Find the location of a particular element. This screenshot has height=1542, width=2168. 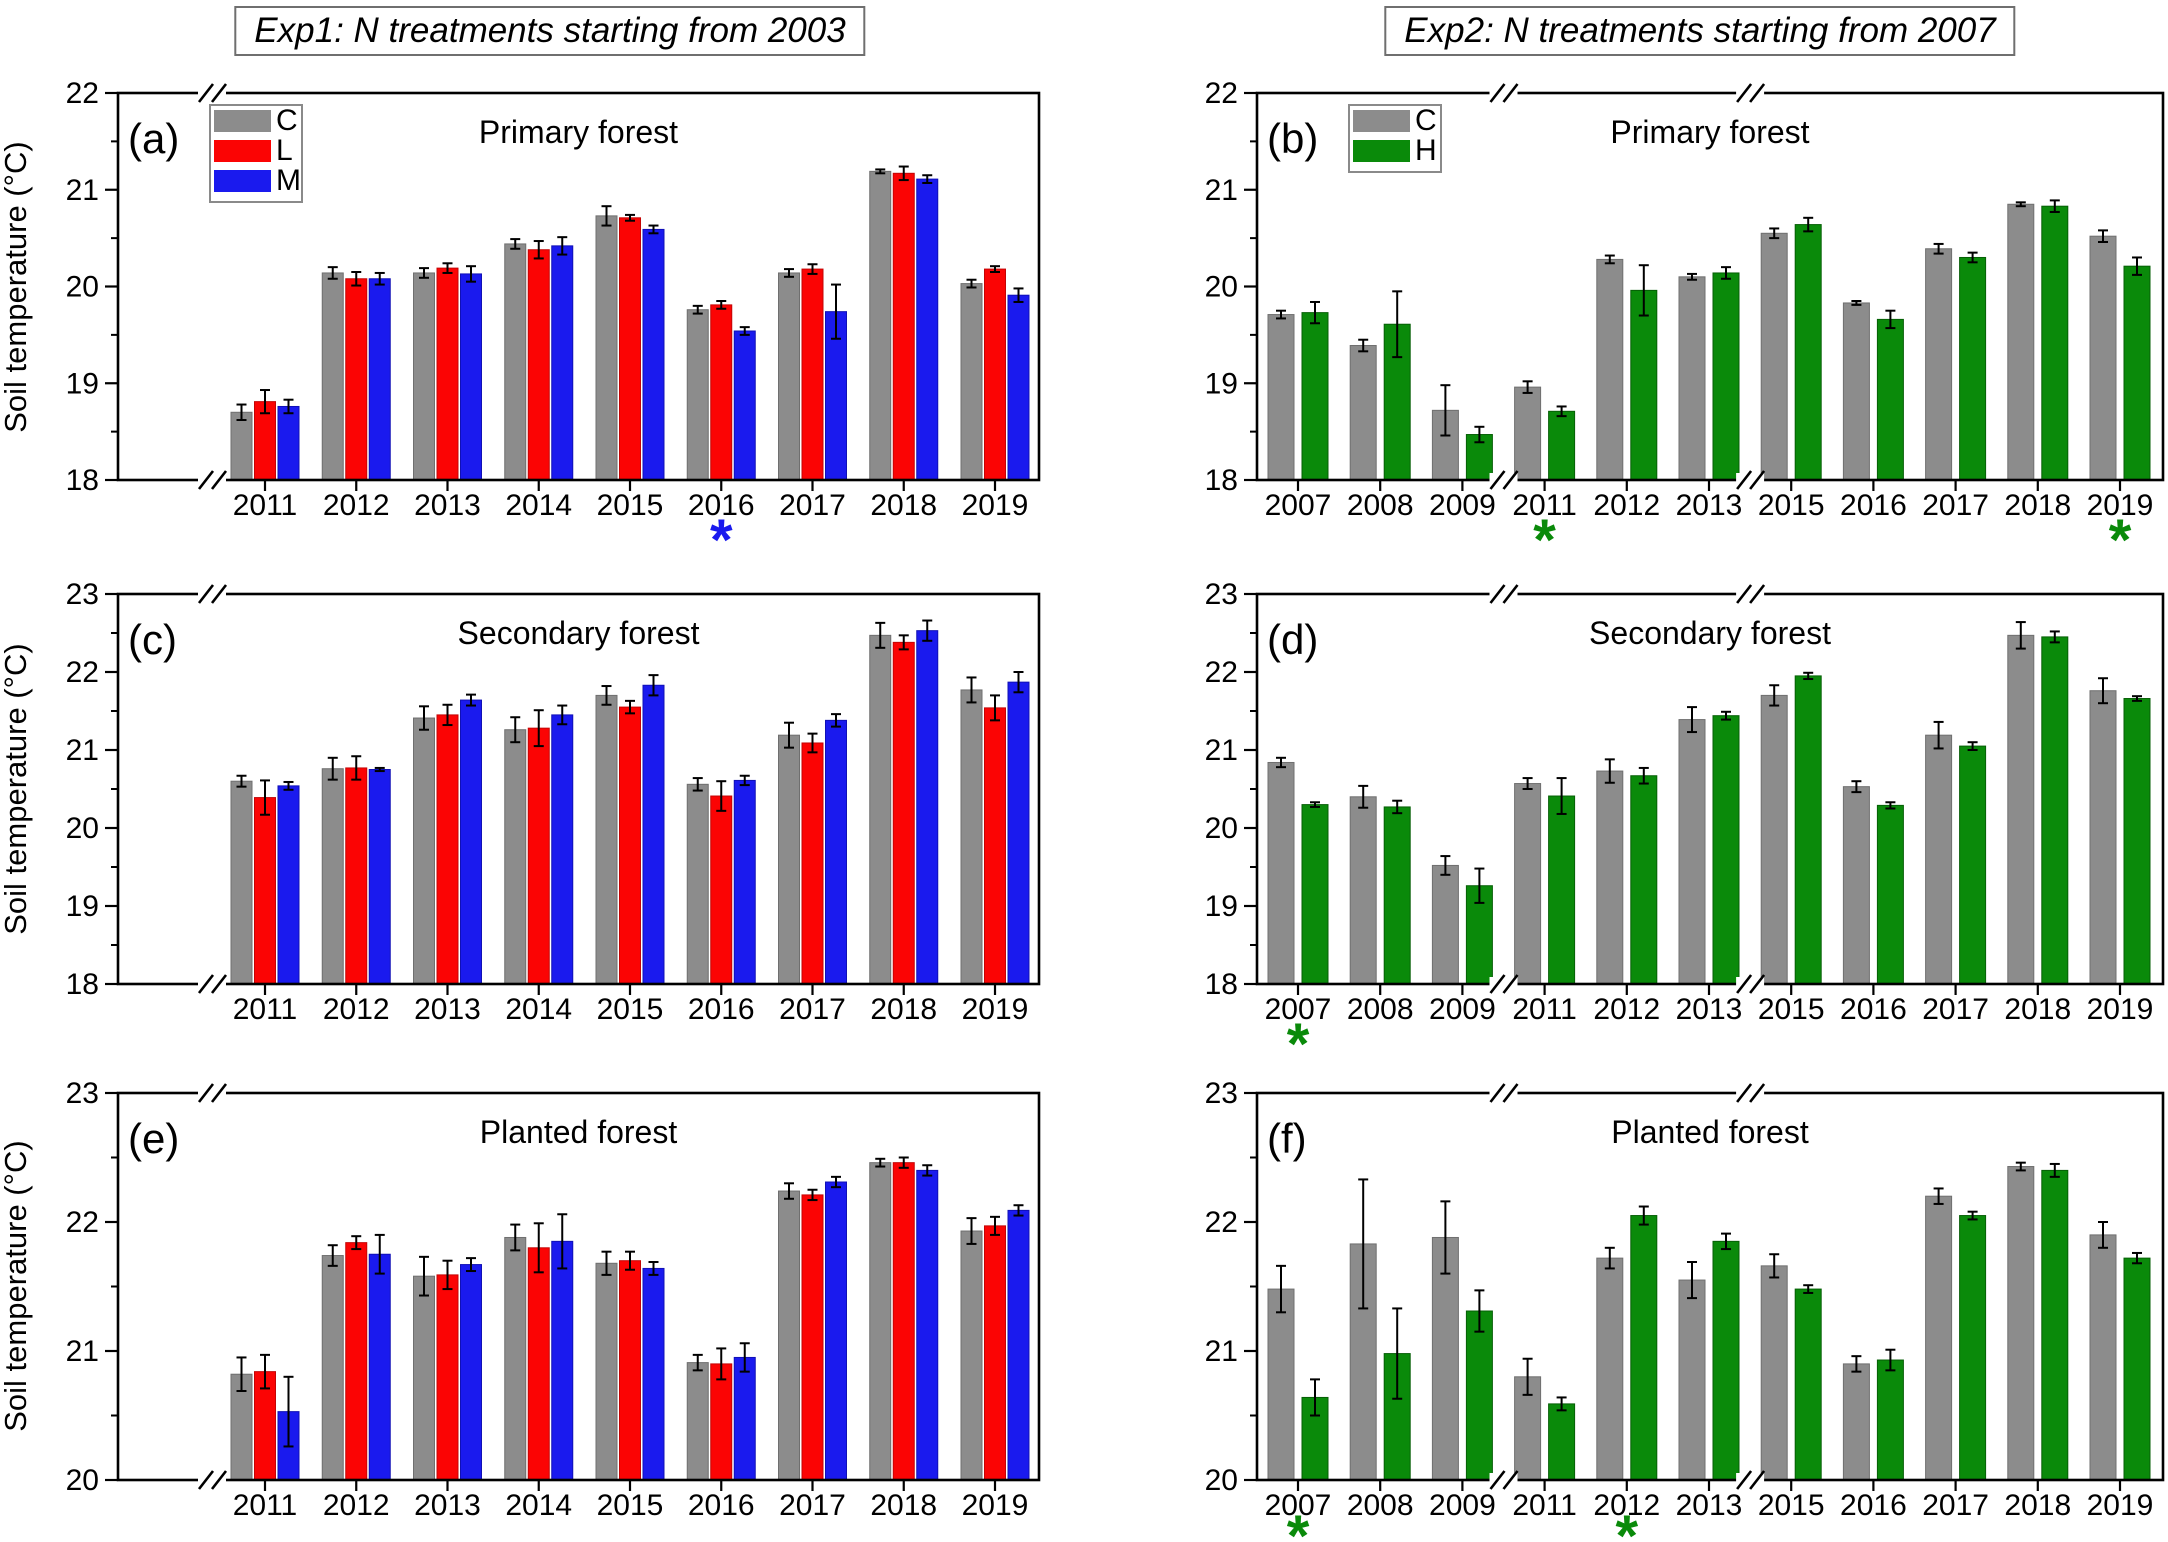

bar-f-2011-H is located at coordinates (1562, 1442).